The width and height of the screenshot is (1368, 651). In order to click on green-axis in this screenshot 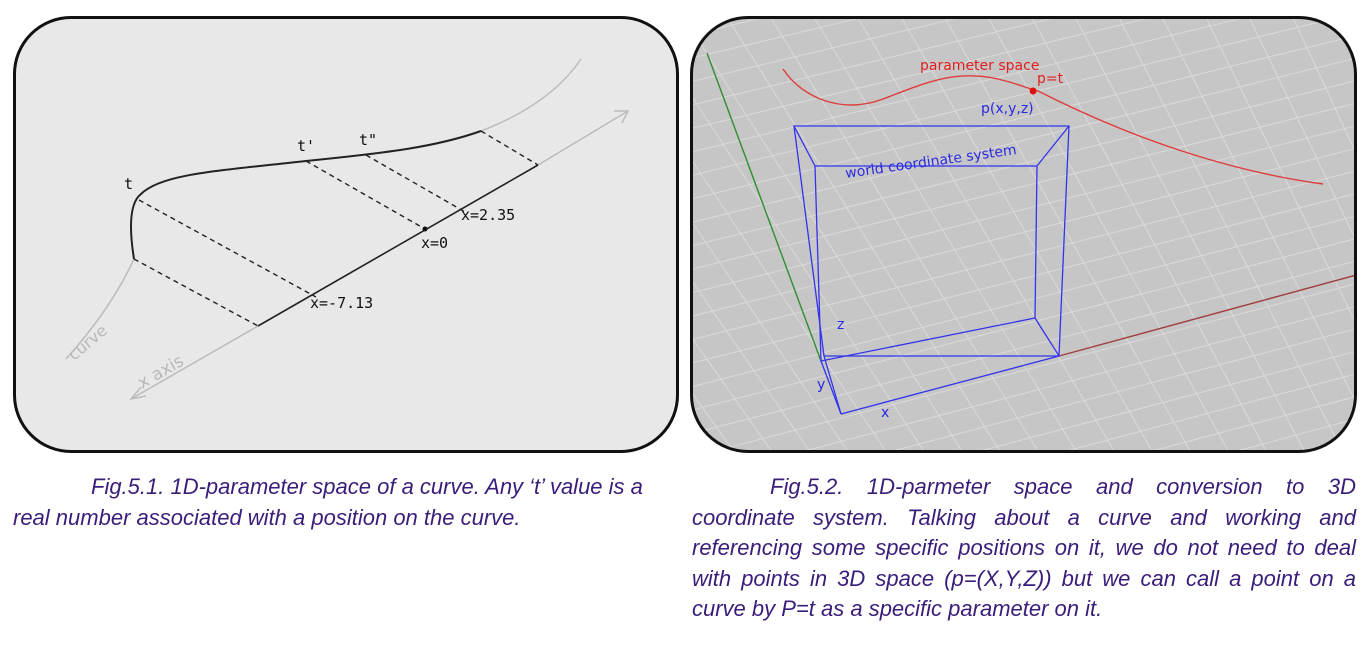, I will do `click(764, 207)`.